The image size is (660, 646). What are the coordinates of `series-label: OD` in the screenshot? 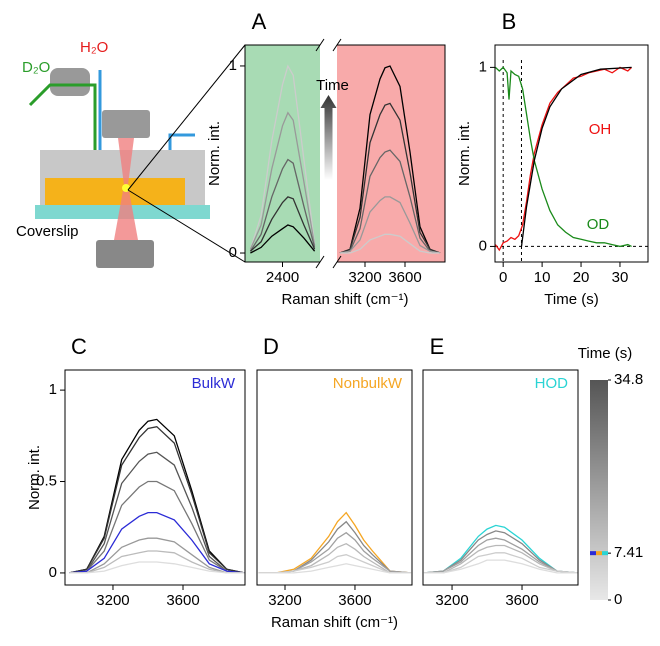 It's located at (598, 224).